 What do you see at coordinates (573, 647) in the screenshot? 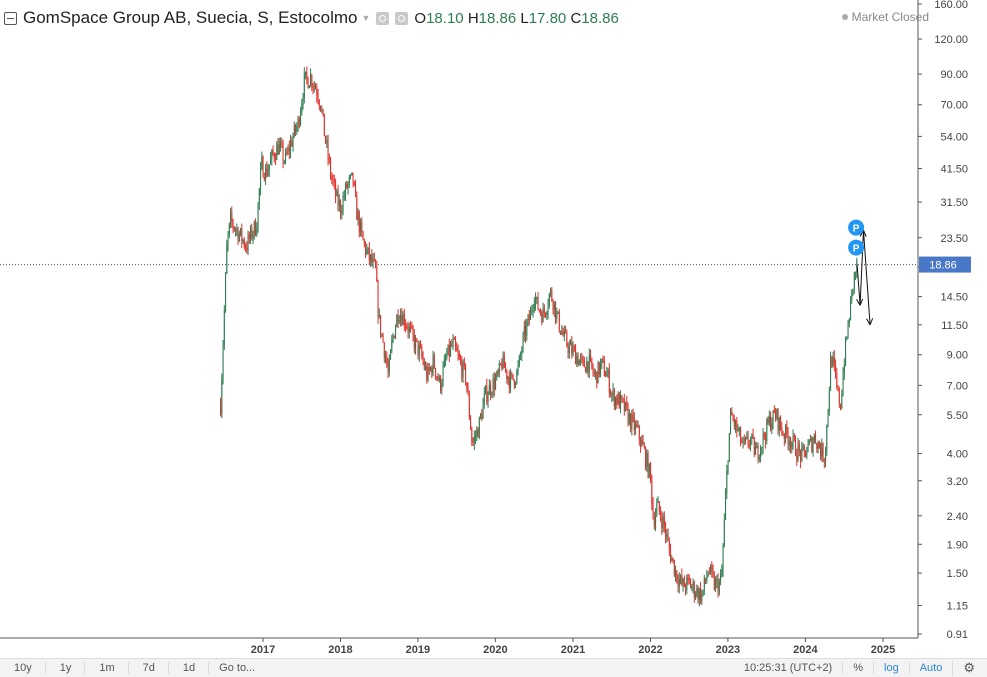
I see `time-axis: 2017 2018 2019 2020 2021 2022 2023 2024 2025` at bounding box center [573, 647].